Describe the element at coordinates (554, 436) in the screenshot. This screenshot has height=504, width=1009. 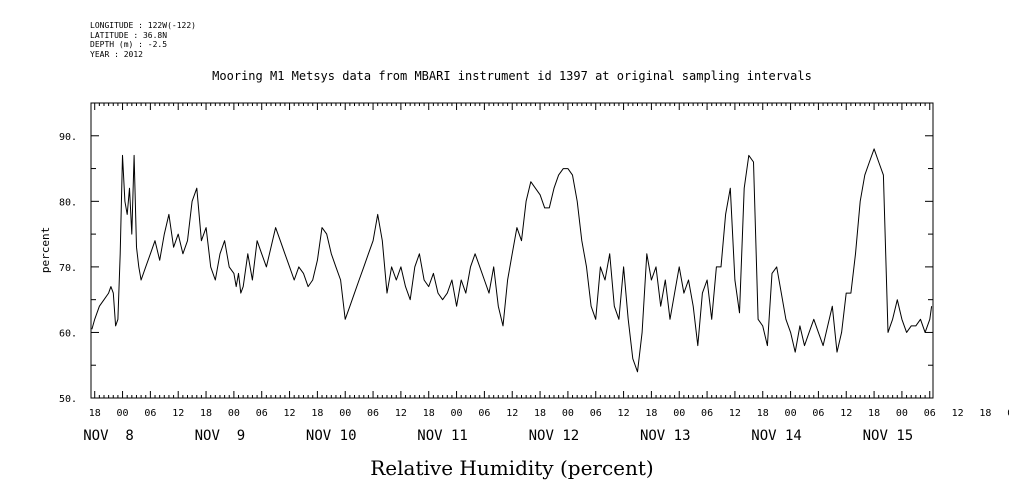
I see `x-date-label: NOV 12` at that location.